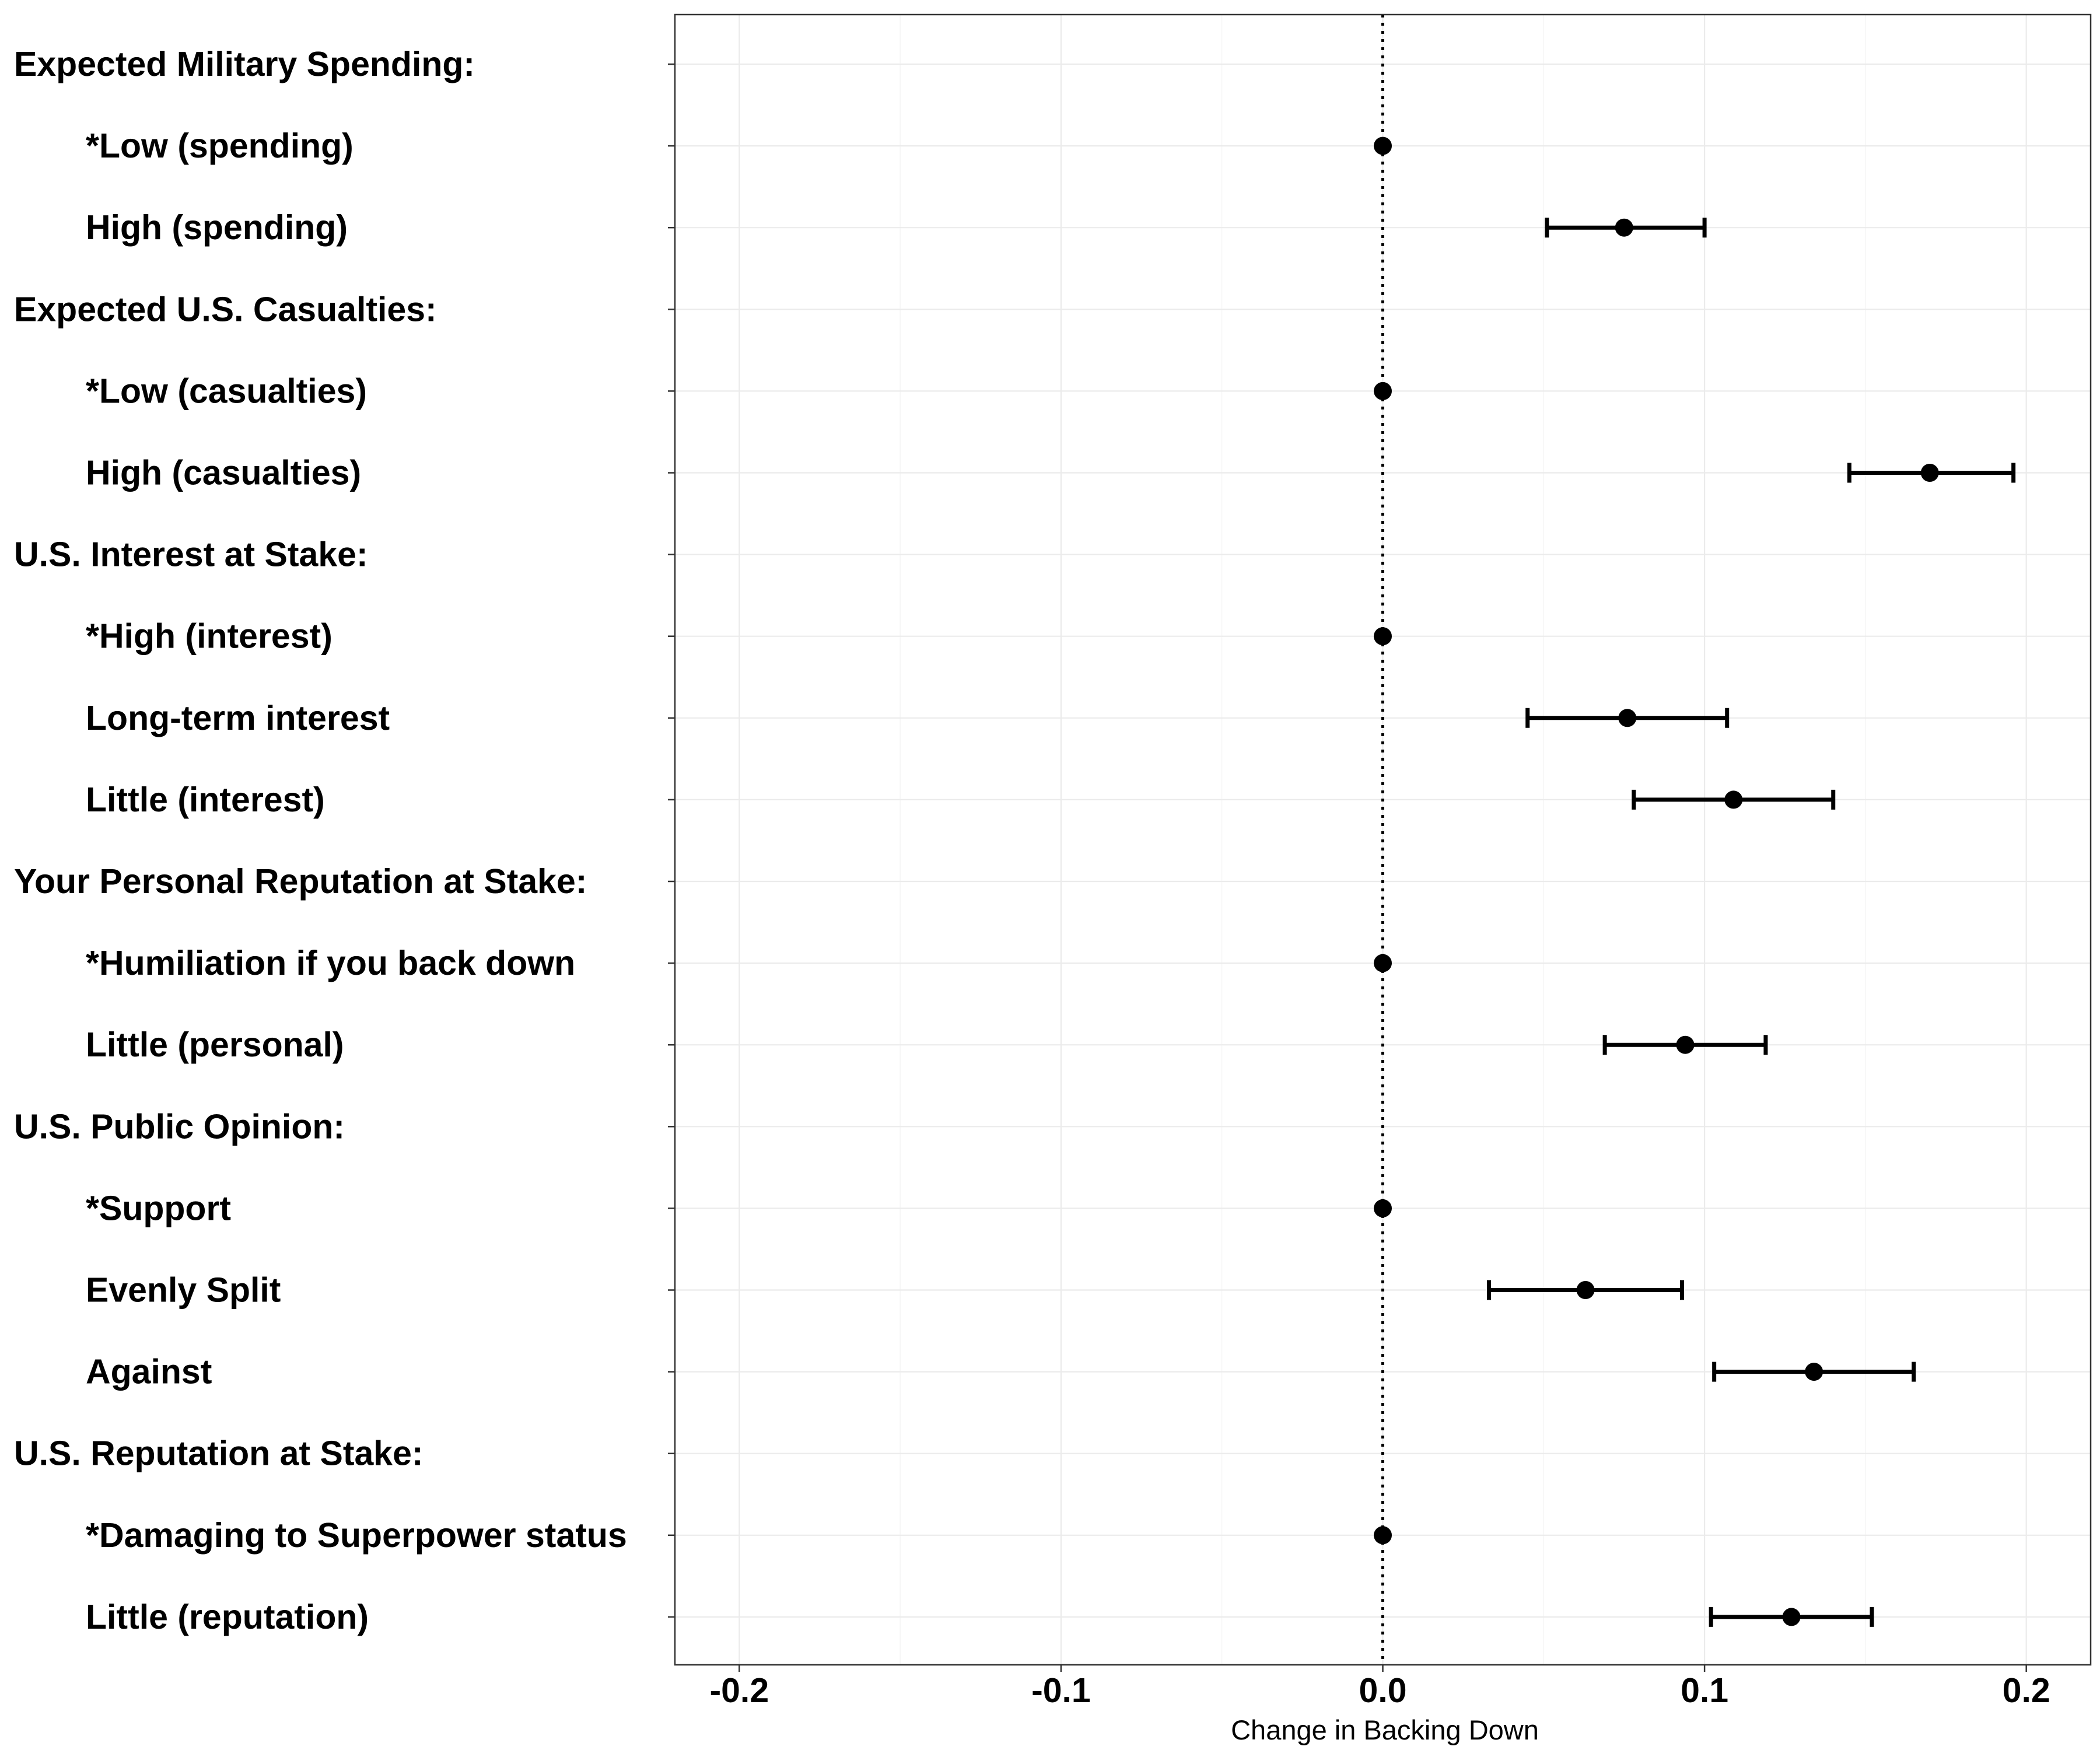 Image resolution: width=2100 pixels, height=1750 pixels. Describe the element at coordinates (225, 309) in the screenshot. I see `group-header-label: Expected U.S. Casualties:` at that location.